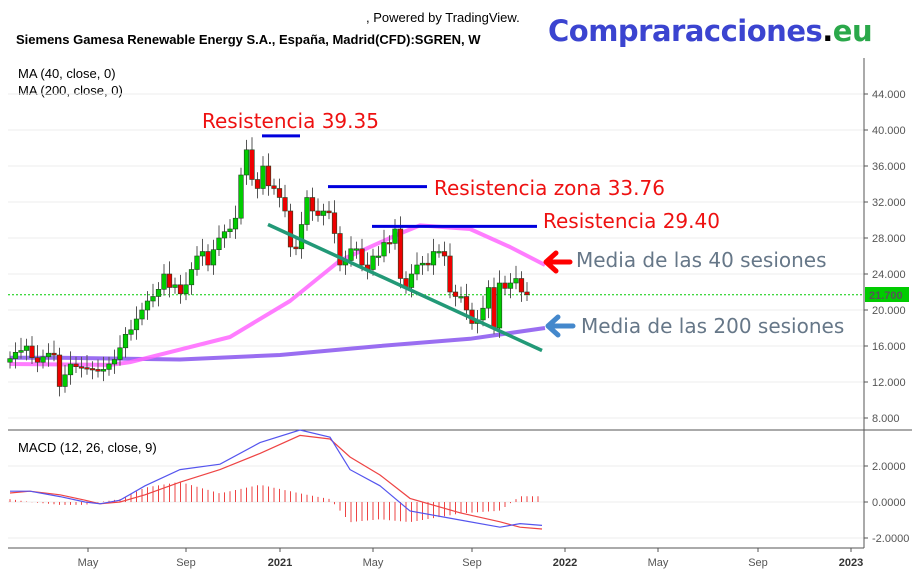 This screenshot has height=576, width=920. What do you see at coordinates (889, 167) in the screenshot?
I see `price-tick-label: 36.000` at bounding box center [889, 167].